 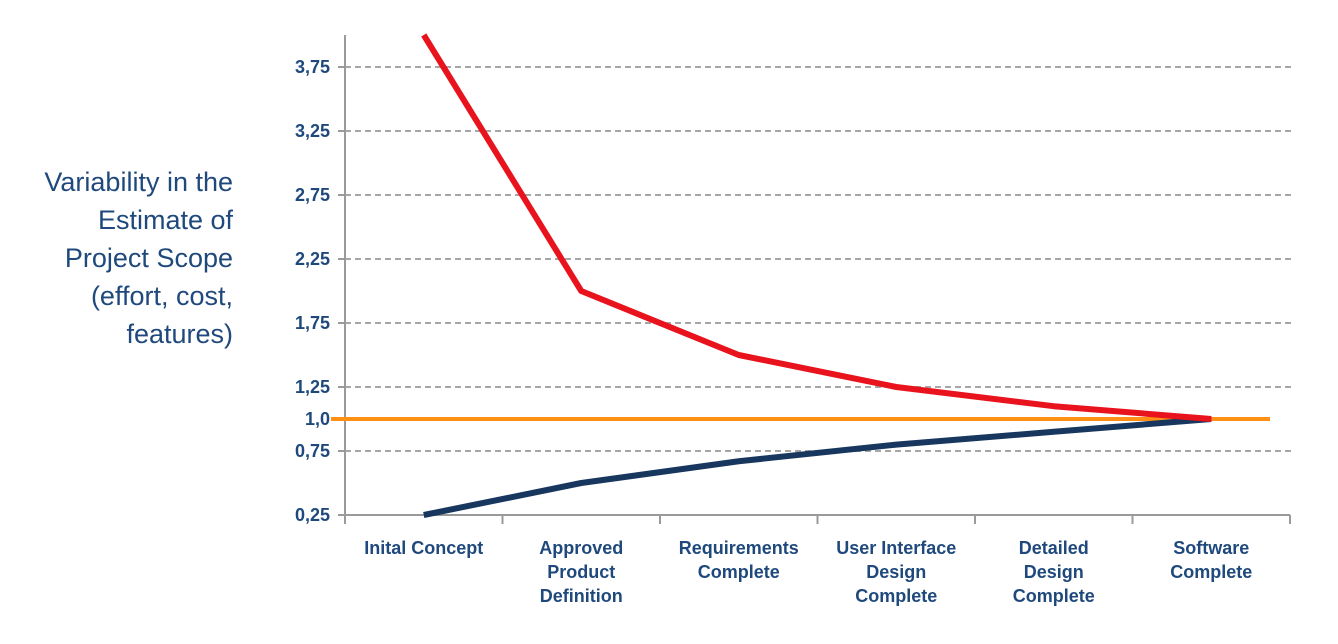 What do you see at coordinates (312, 195) in the screenshot?
I see `y-axis-tick-label: 2,75` at bounding box center [312, 195].